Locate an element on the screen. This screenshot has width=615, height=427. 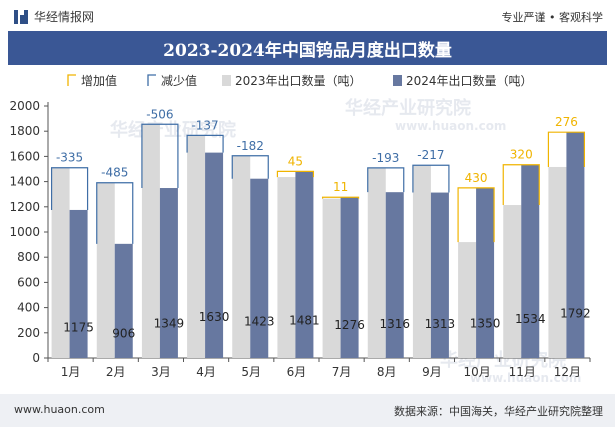
footer-url: www.huaon.com is located at coordinates (59, 409).